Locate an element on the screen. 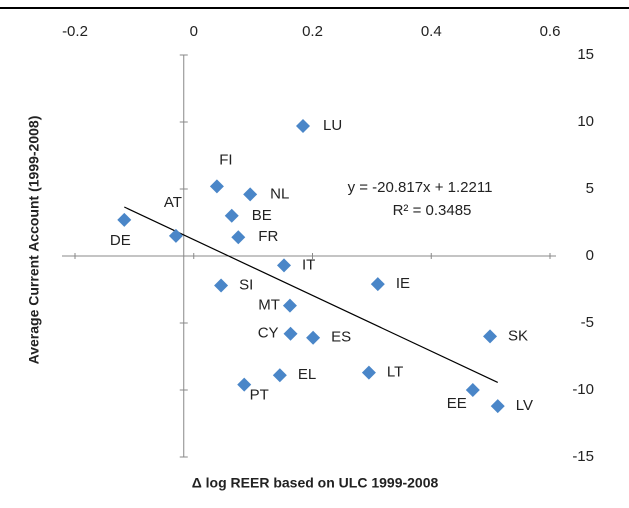  x-tick-label: 0.4 is located at coordinates (431, 31).